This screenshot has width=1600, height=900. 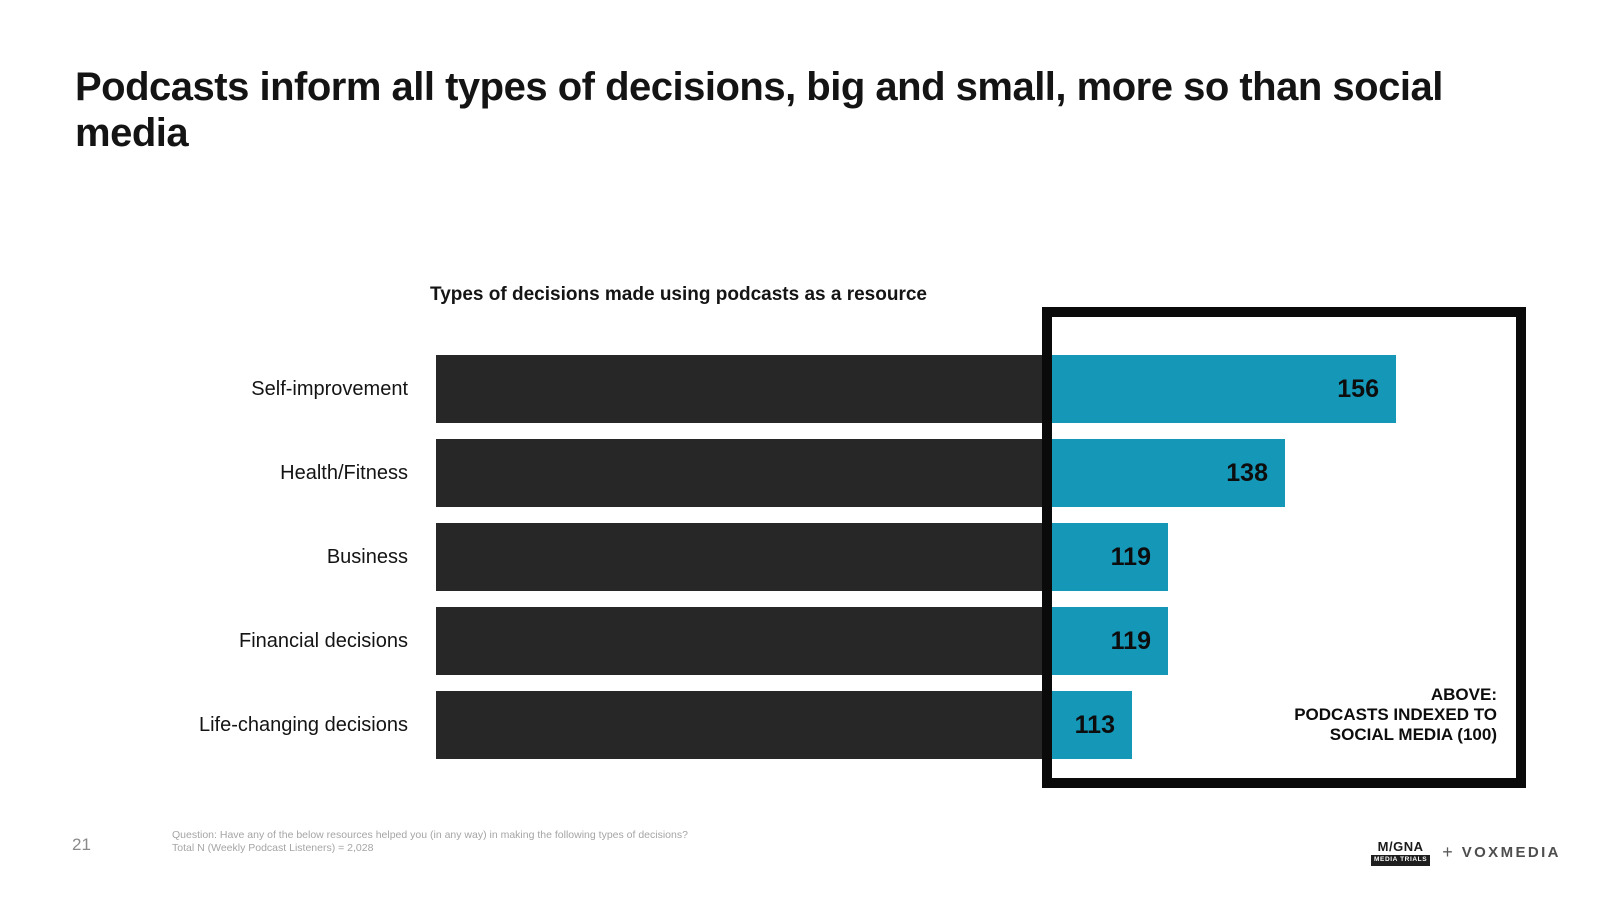 What do you see at coordinates (329, 388) in the screenshot?
I see `category-label: Self-improvement` at bounding box center [329, 388].